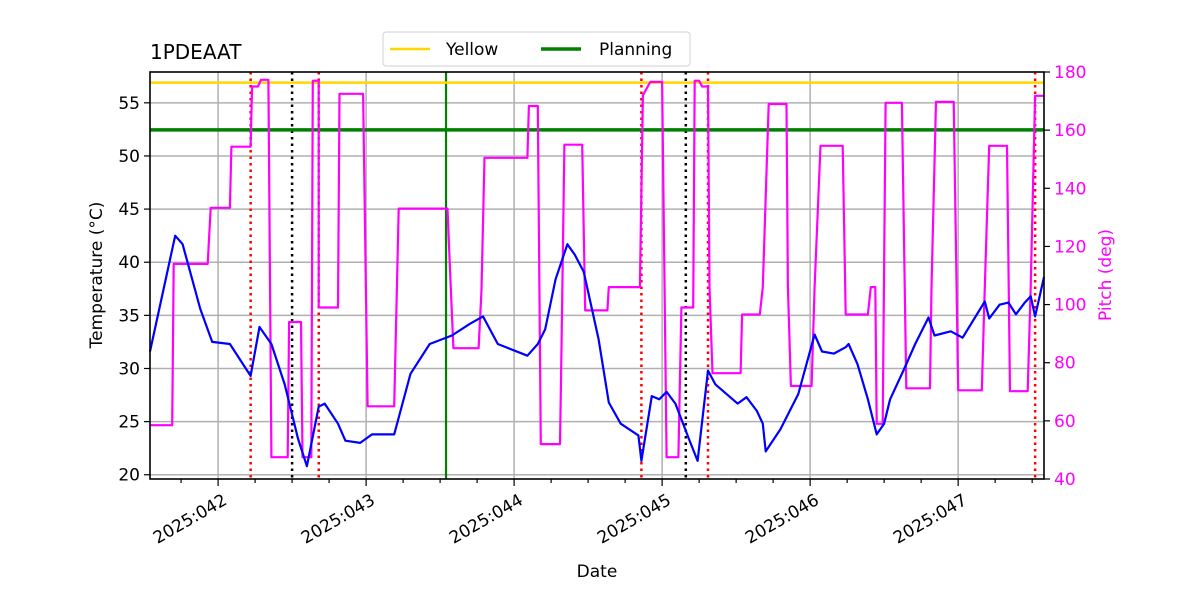 The image size is (1200, 604). What do you see at coordinates (1106, 275) in the screenshot?
I see `y2-axis-label: Pitch (deg)` at bounding box center [1106, 275].